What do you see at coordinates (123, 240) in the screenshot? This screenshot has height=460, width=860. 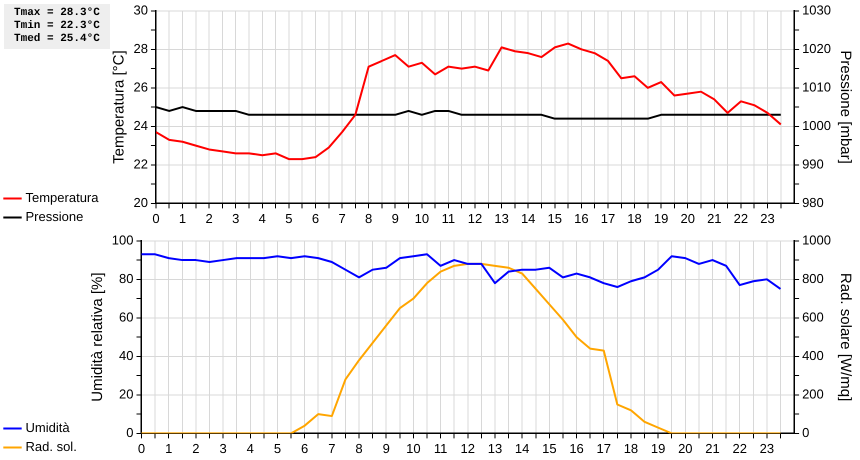 I see `y-tick-label: 100` at bounding box center [123, 240].